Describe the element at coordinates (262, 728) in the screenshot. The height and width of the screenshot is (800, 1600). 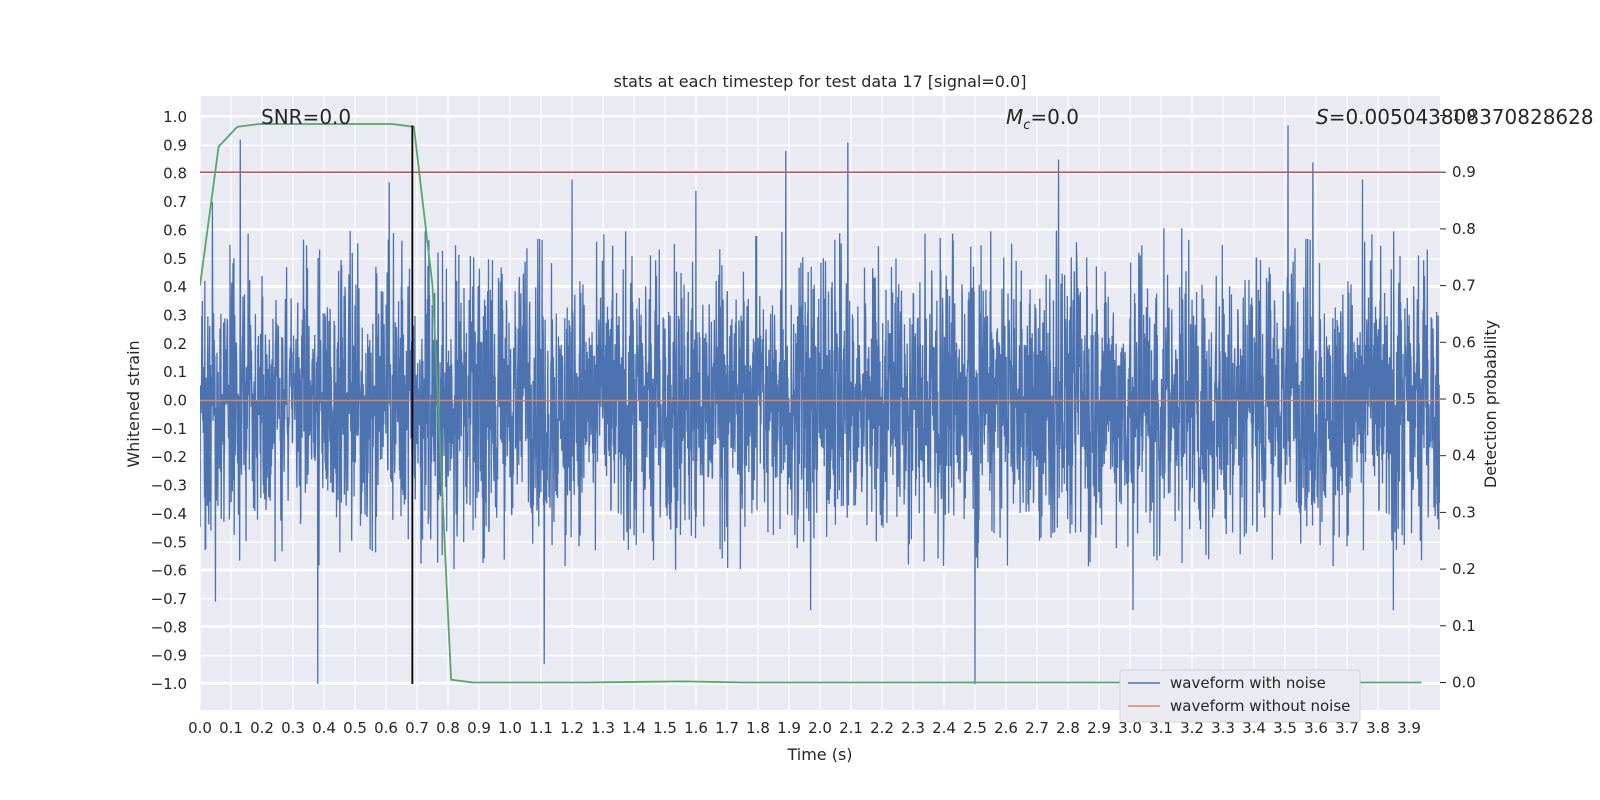
I see `x-tick-label: 0.2` at that location.